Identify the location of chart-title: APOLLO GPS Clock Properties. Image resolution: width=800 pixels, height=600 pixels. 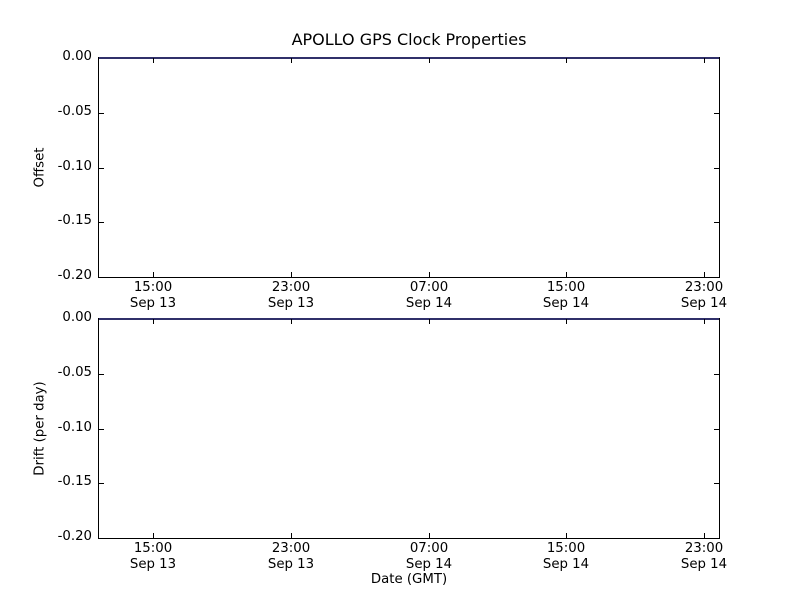
(409, 39).